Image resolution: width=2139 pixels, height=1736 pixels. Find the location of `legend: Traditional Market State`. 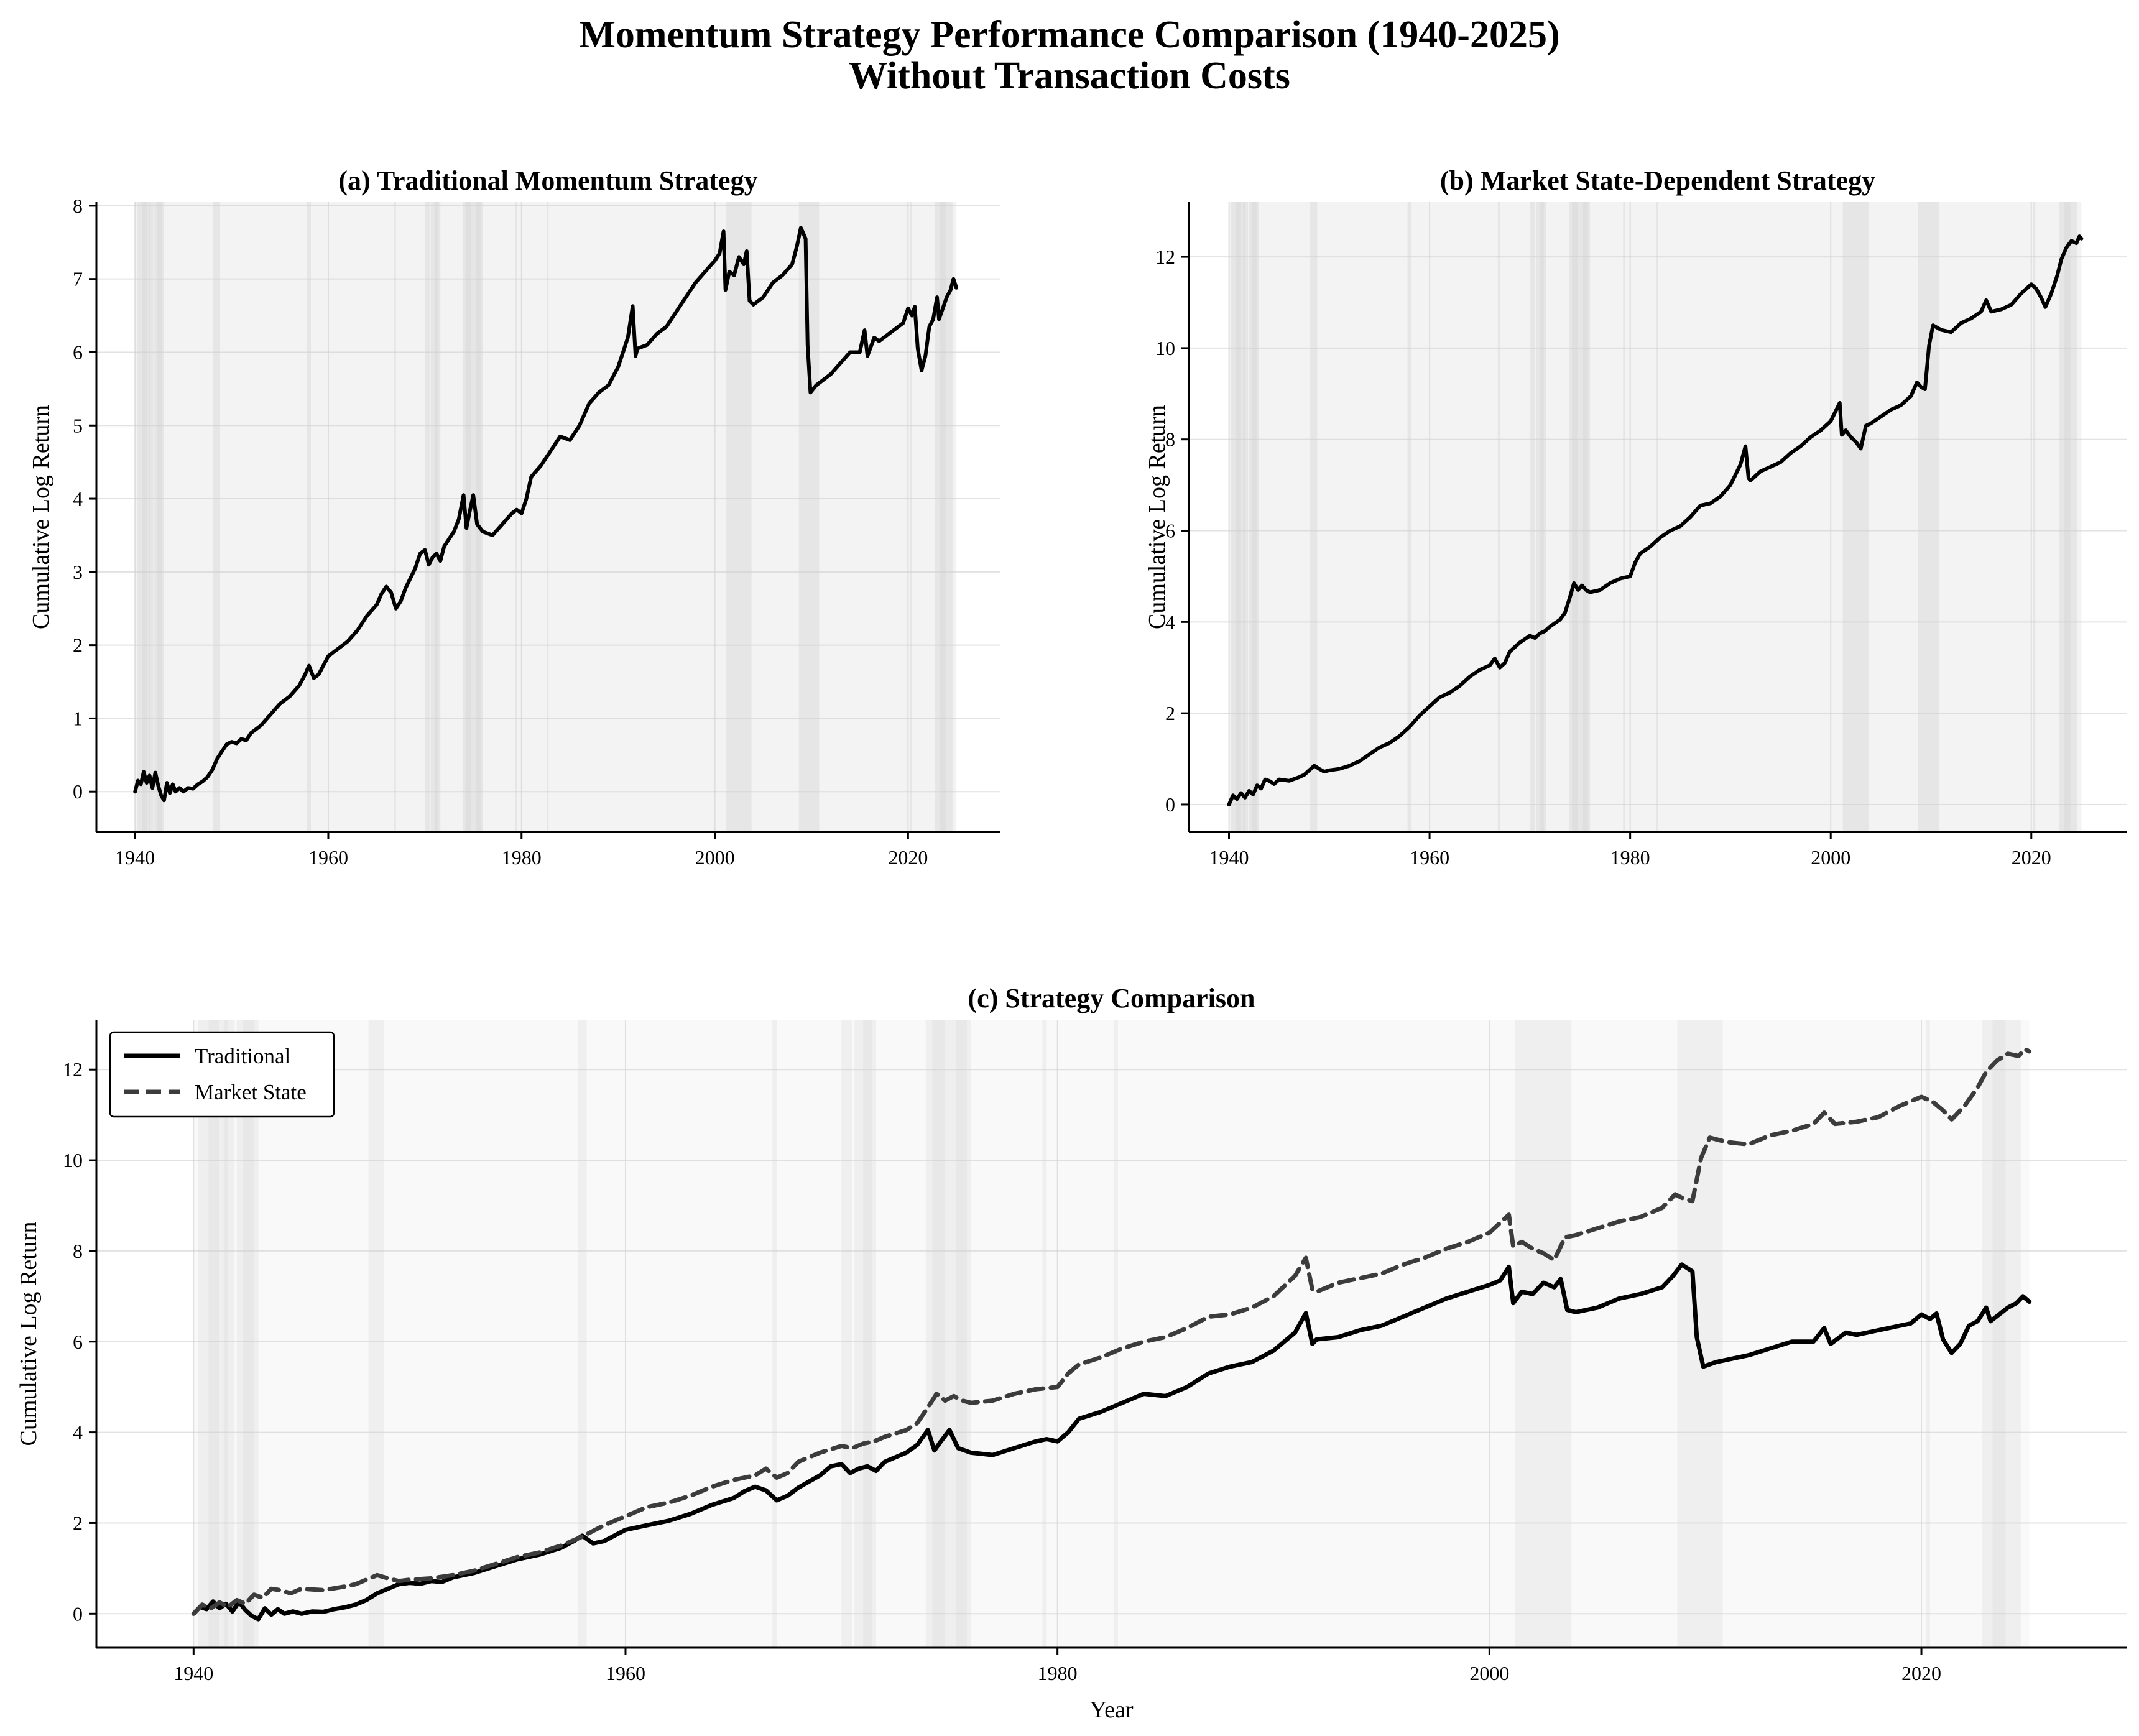

legend: Traditional Market State is located at coordinates (222, 1074).